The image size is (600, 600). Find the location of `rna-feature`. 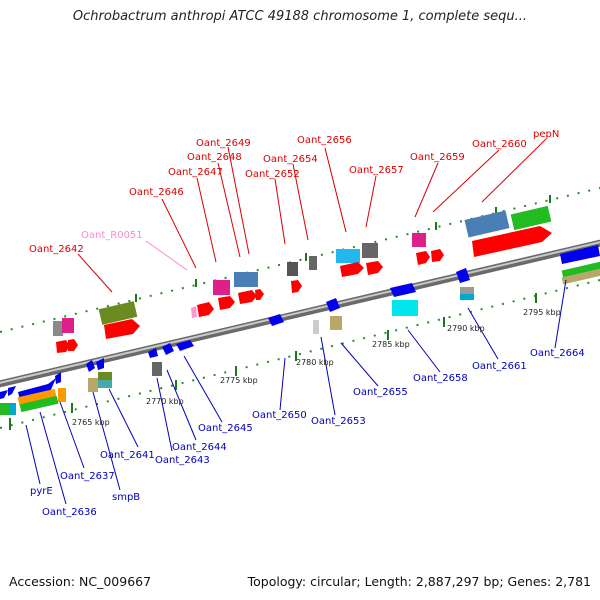

rna-feature is located at coordinates (194, 312).